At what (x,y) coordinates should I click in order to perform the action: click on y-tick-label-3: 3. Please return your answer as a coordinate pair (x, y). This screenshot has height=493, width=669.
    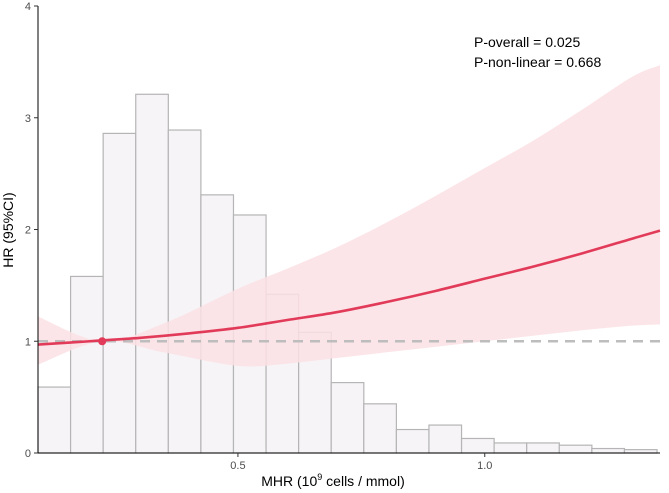
    Looking at the image, I should click on (28, 119).